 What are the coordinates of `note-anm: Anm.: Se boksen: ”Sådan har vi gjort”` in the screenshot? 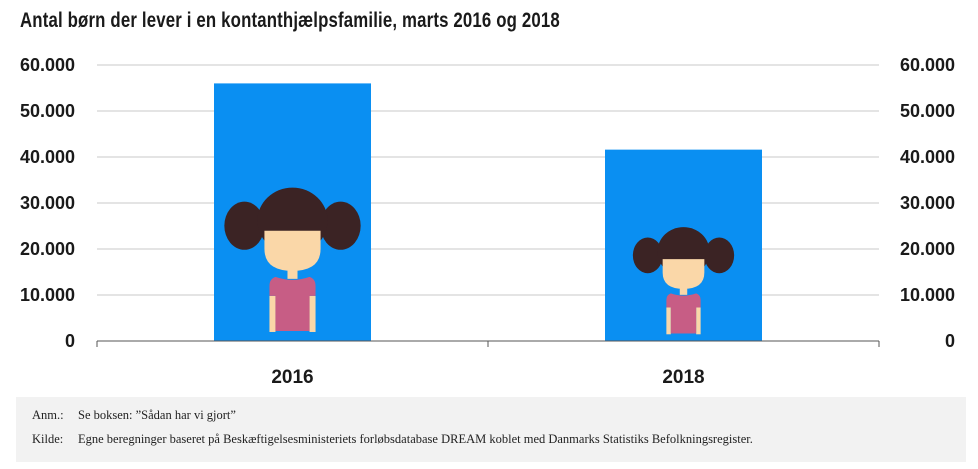 It's located at (134, 415).